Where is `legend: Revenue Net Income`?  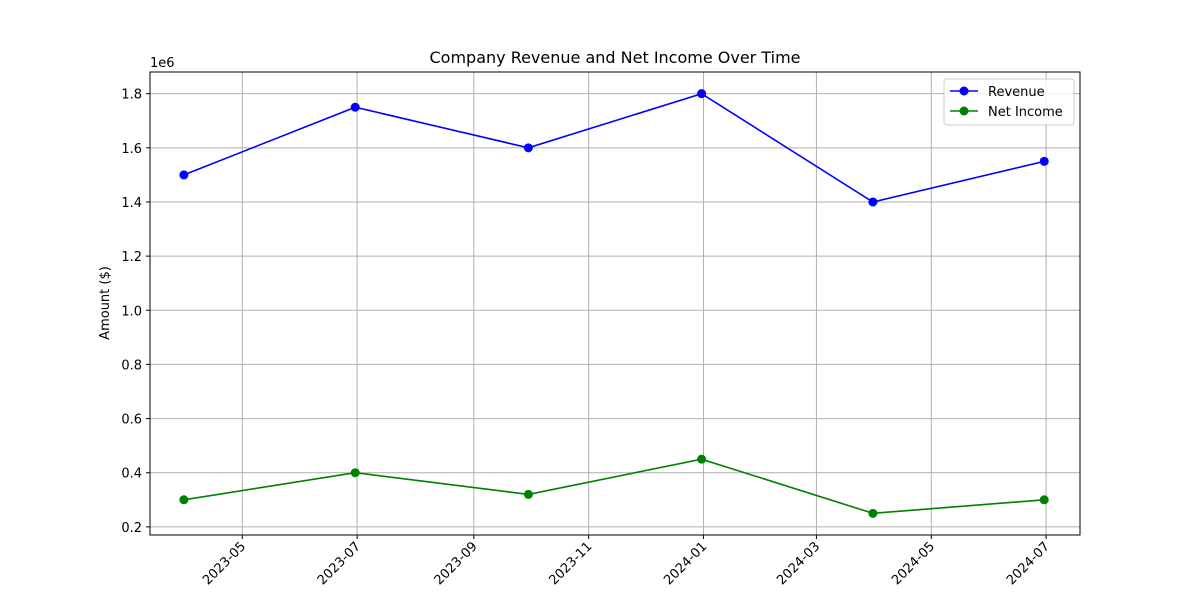 legend: Revenue Net Income is located at coordinates (1009, 102).